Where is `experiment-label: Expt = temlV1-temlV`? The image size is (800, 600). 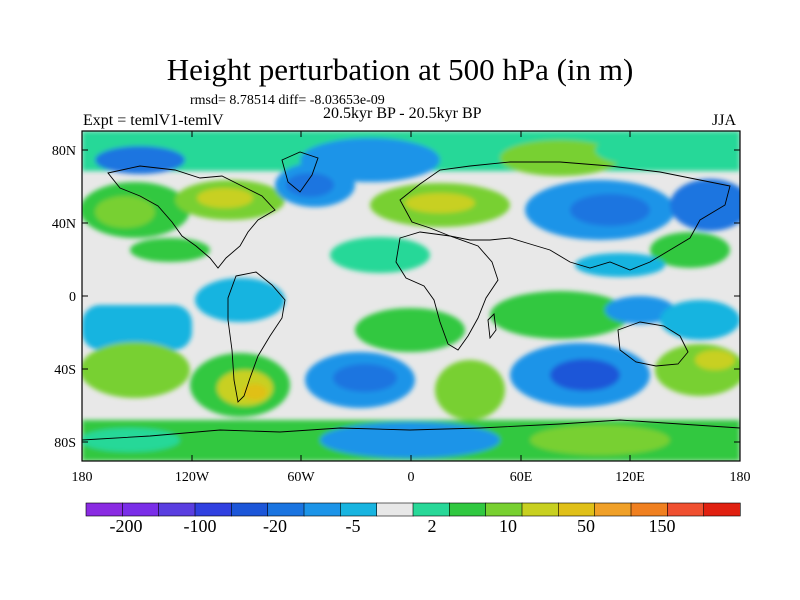
experiment-label: Expt = temlV1-temlV is located at coordinates (153, 120).